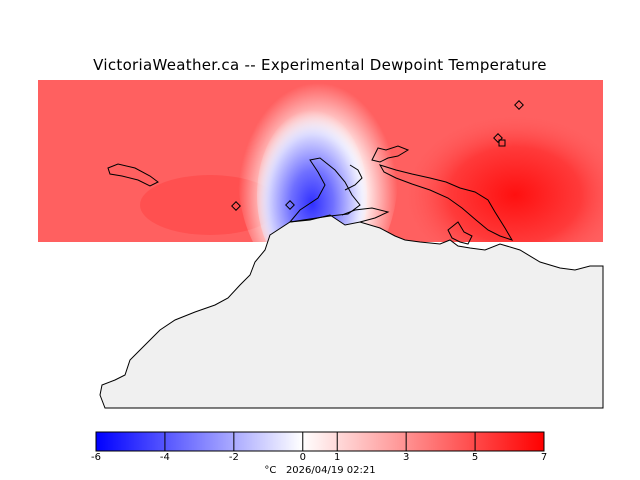 The height and width of the screenshot is (480, 640). Describe the element at coordinates (544, 457) in the screenshot. I see `colorbar-tick-label: 7` at that location.